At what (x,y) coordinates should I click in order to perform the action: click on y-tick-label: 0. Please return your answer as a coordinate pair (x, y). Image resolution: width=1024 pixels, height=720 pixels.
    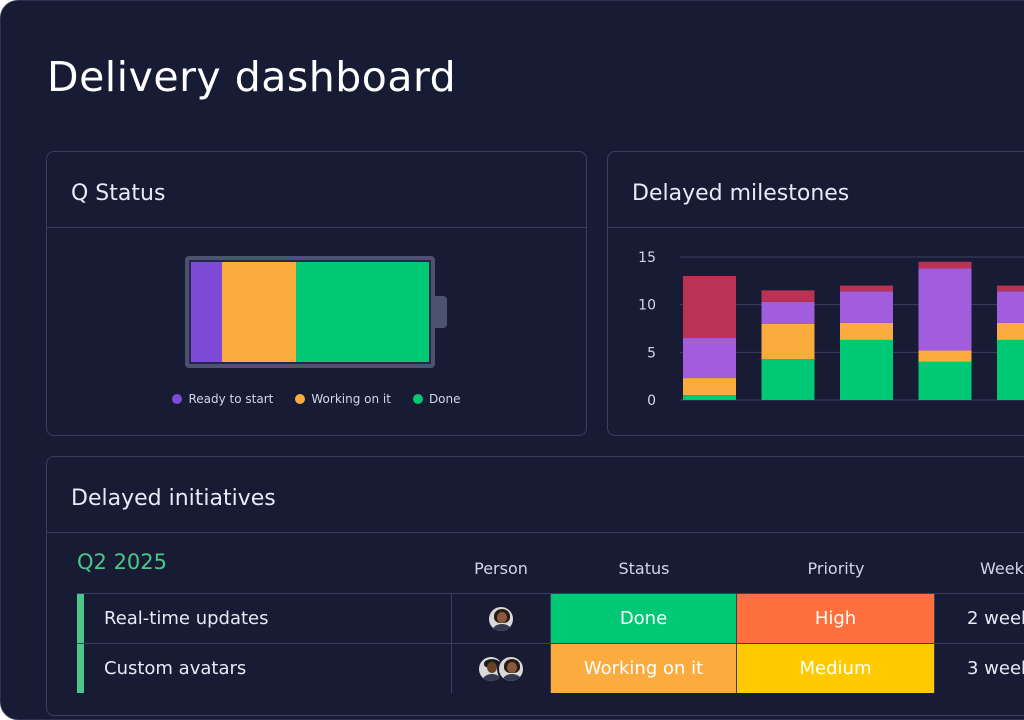
    Looking at the image, I should click on (651, 401).